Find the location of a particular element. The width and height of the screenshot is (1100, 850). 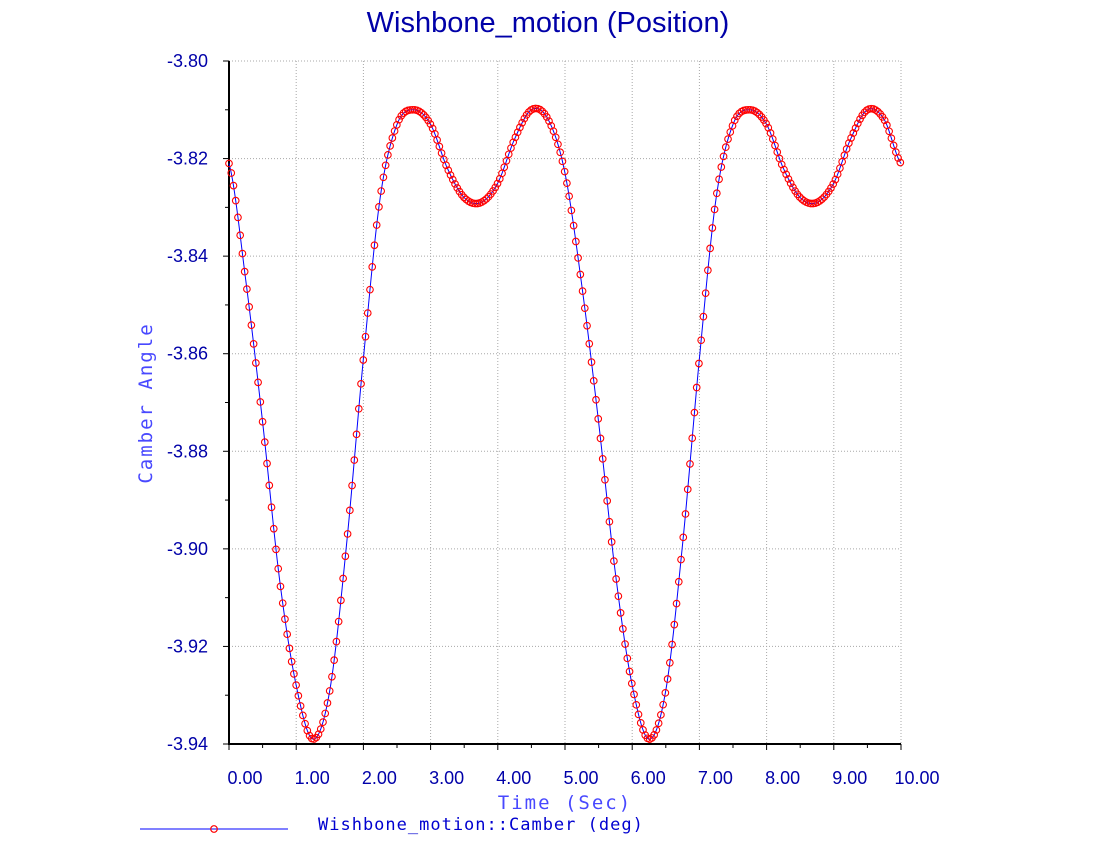

x-tick-label: 7.00 is located at coordinates (715, 778).